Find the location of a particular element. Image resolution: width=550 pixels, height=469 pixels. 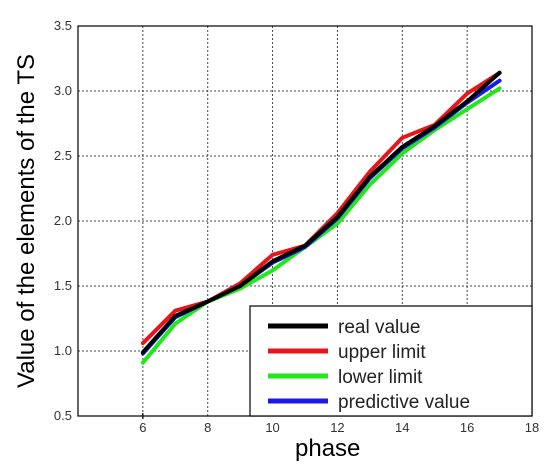

x-axis-title: phase is located at coordinates (327, 448).